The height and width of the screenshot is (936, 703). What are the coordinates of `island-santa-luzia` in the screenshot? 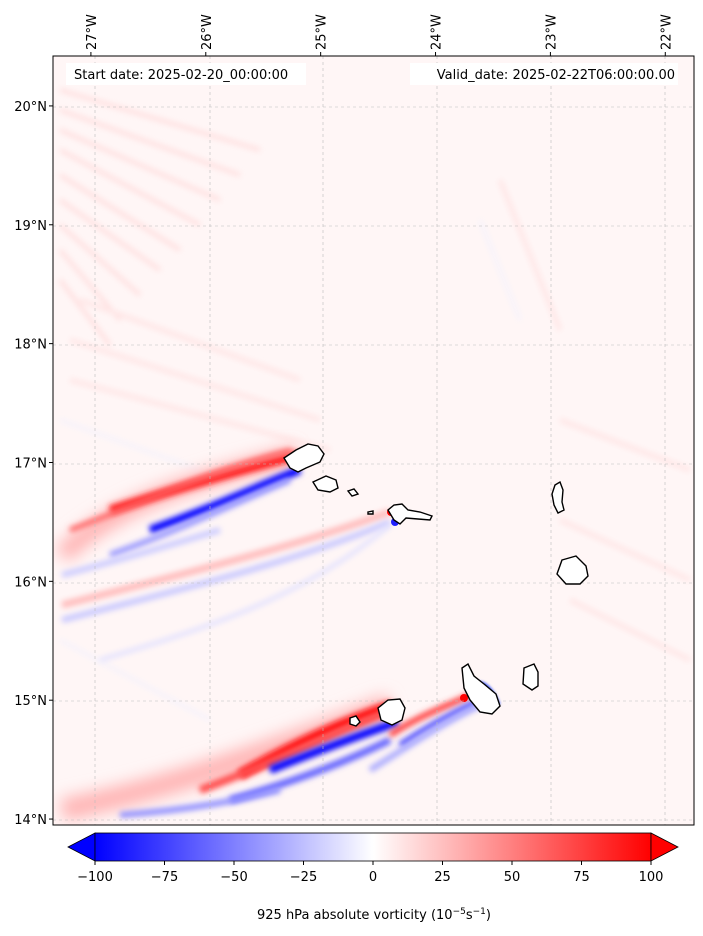 It's located at (353, 492).